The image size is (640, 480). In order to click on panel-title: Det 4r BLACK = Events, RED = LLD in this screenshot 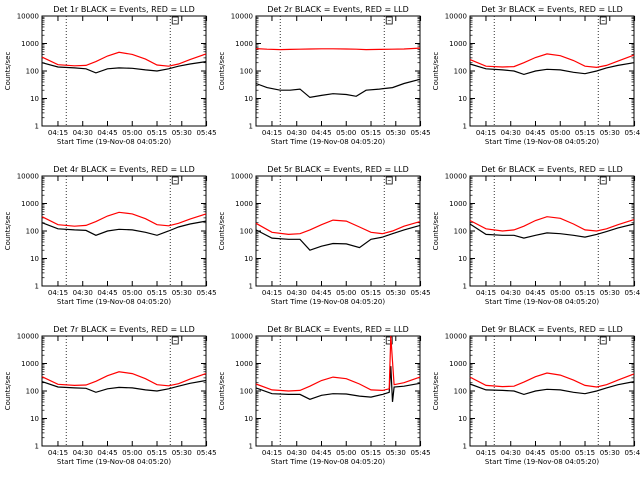, I will do `click(124, 169)`.